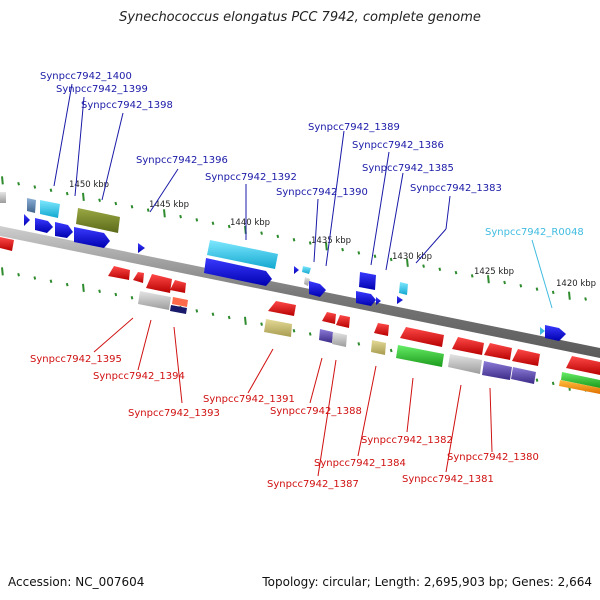  Describe the element at coordinates (542, 274) in the screenshot. I see `rna-callout` at that location.